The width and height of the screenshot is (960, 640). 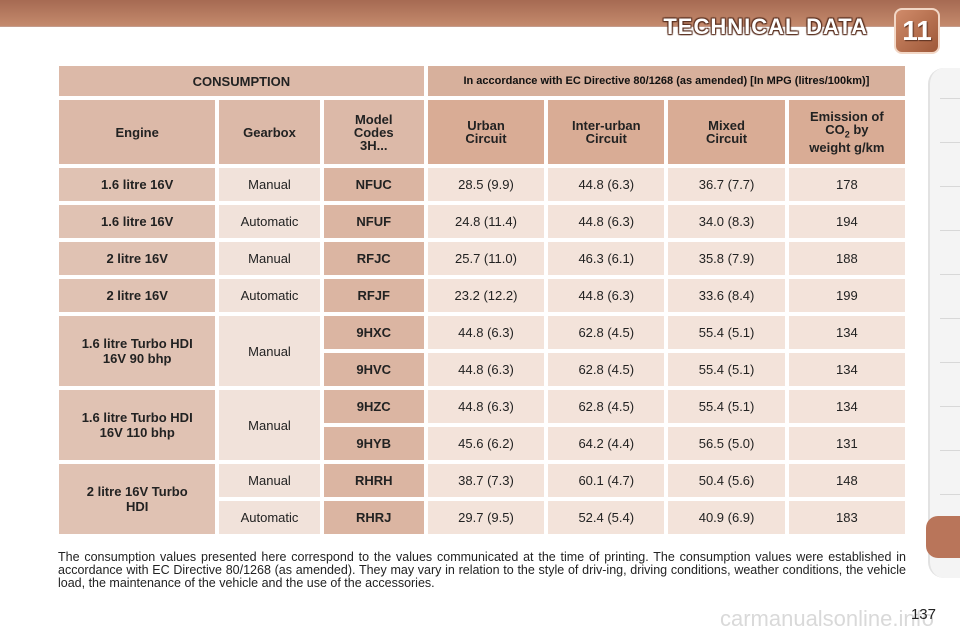 What do you see at coordinates (726, 221) in the screenshot?
I see `mixed-cell: 34.0 (8.3)` at bounding box center [726, 221].